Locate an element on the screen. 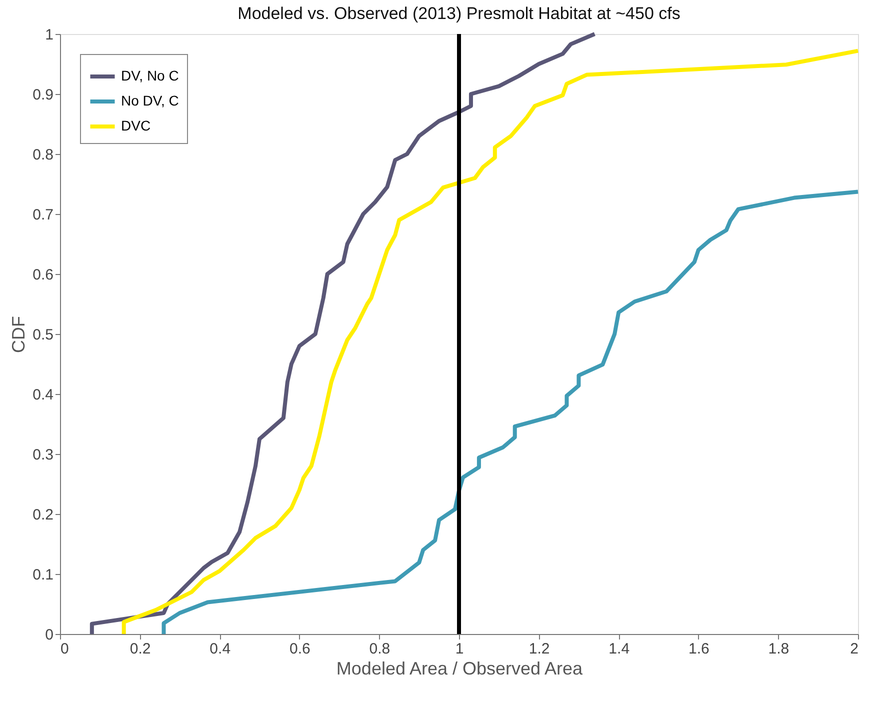 This screenshot has width=893, height=715. y-tick-label: 0.9 is located at coordinates (43, 95).